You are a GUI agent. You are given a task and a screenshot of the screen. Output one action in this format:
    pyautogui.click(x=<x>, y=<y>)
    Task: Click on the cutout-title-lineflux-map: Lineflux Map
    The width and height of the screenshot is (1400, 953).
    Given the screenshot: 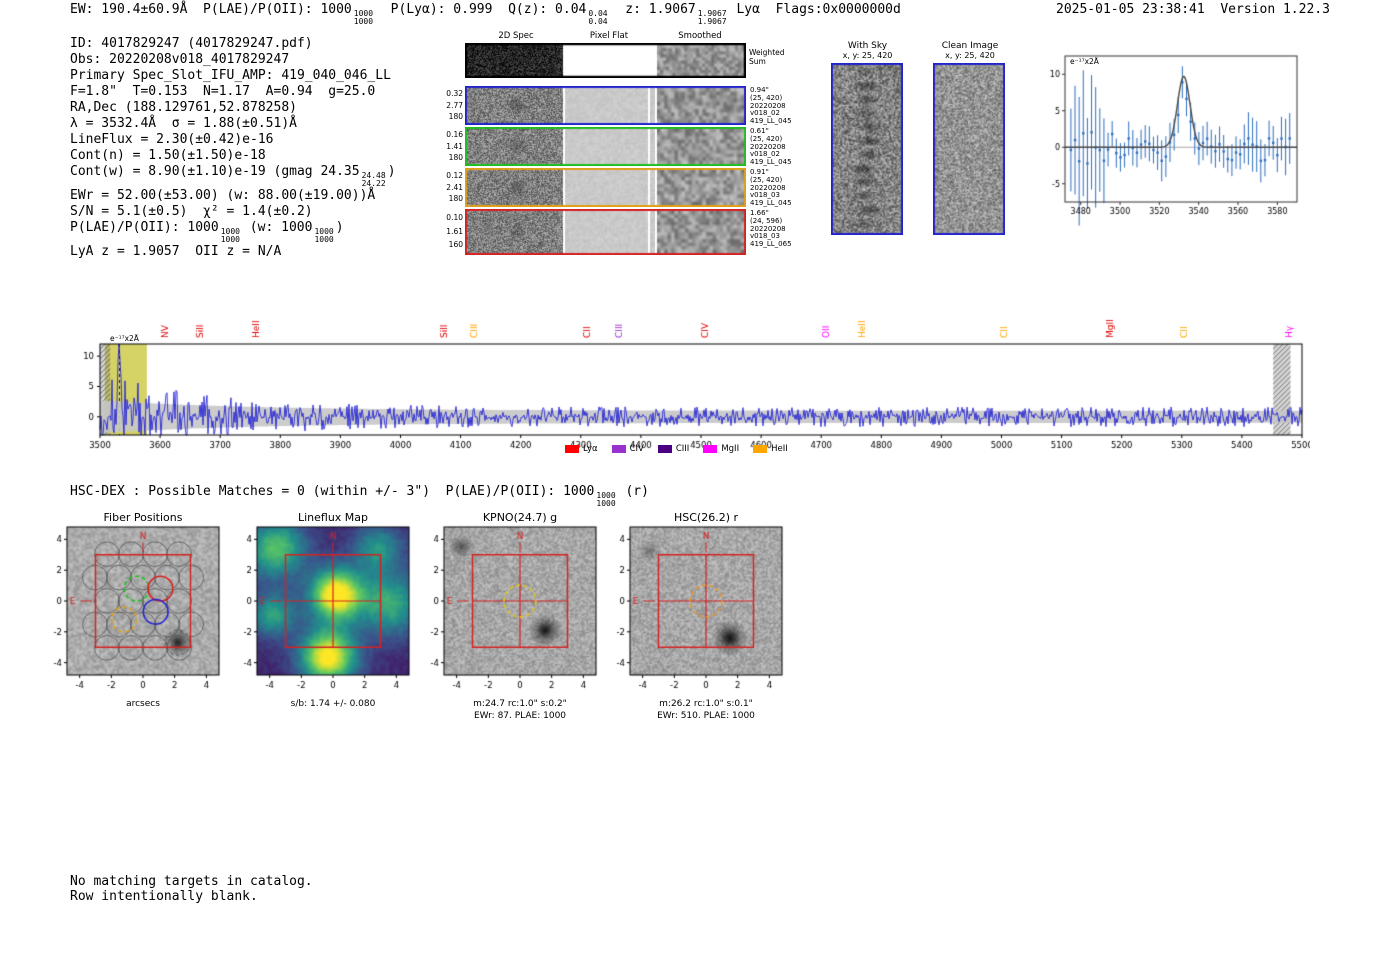 What is the action you would take?
    pyautogui.click(x=333, y=517)
    